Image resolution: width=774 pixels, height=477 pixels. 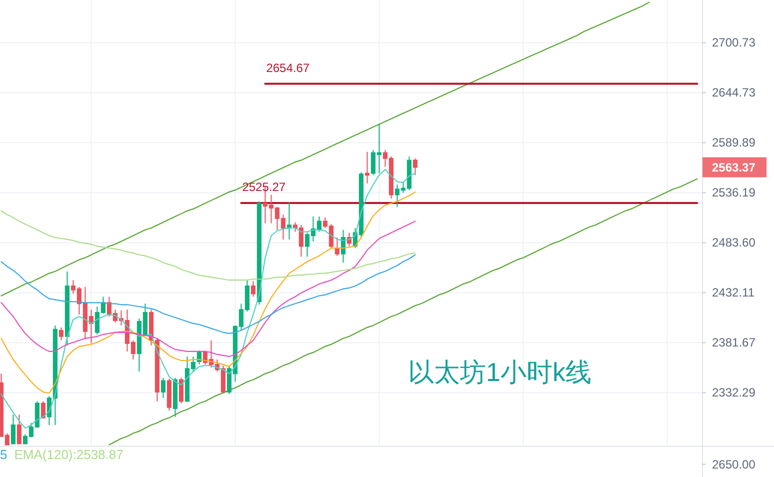 What do you see at coordinates (734, 143) in the screenshot?
I see `y-tick-label: 2589.89` at bounding box center [734, 143].